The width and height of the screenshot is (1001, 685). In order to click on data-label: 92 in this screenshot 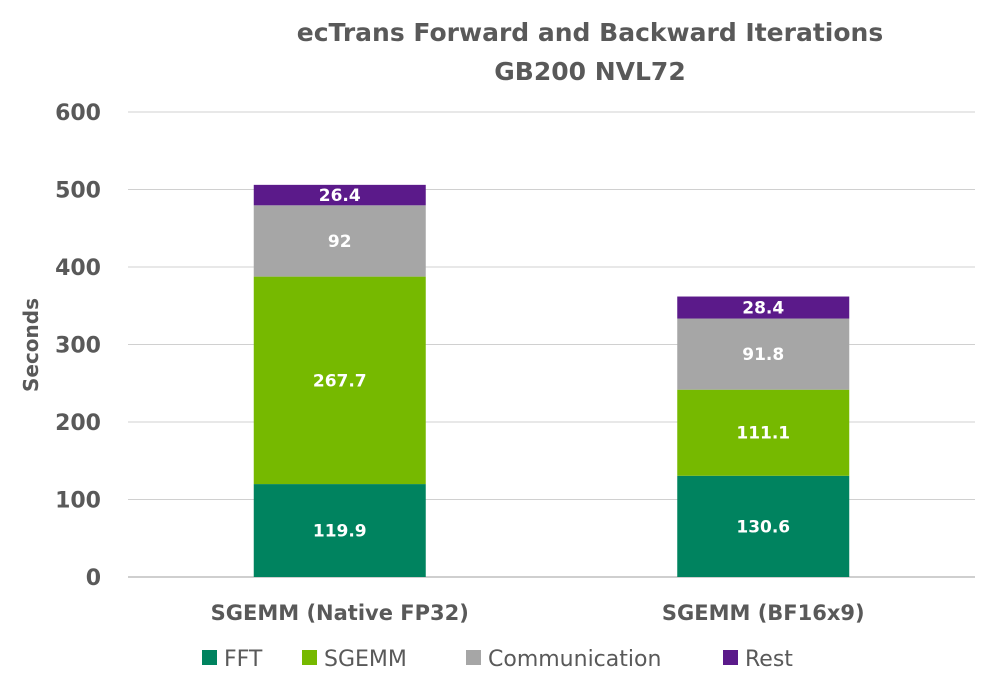, I will do `click(340, 242)`.